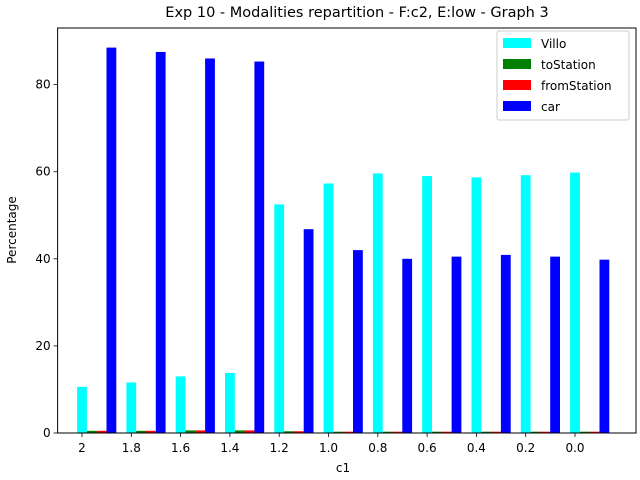  What do you see at coordinates (230, 402) in the screenshot?
I see `bar-Villo-1.4` at bounding box center [230, 402].